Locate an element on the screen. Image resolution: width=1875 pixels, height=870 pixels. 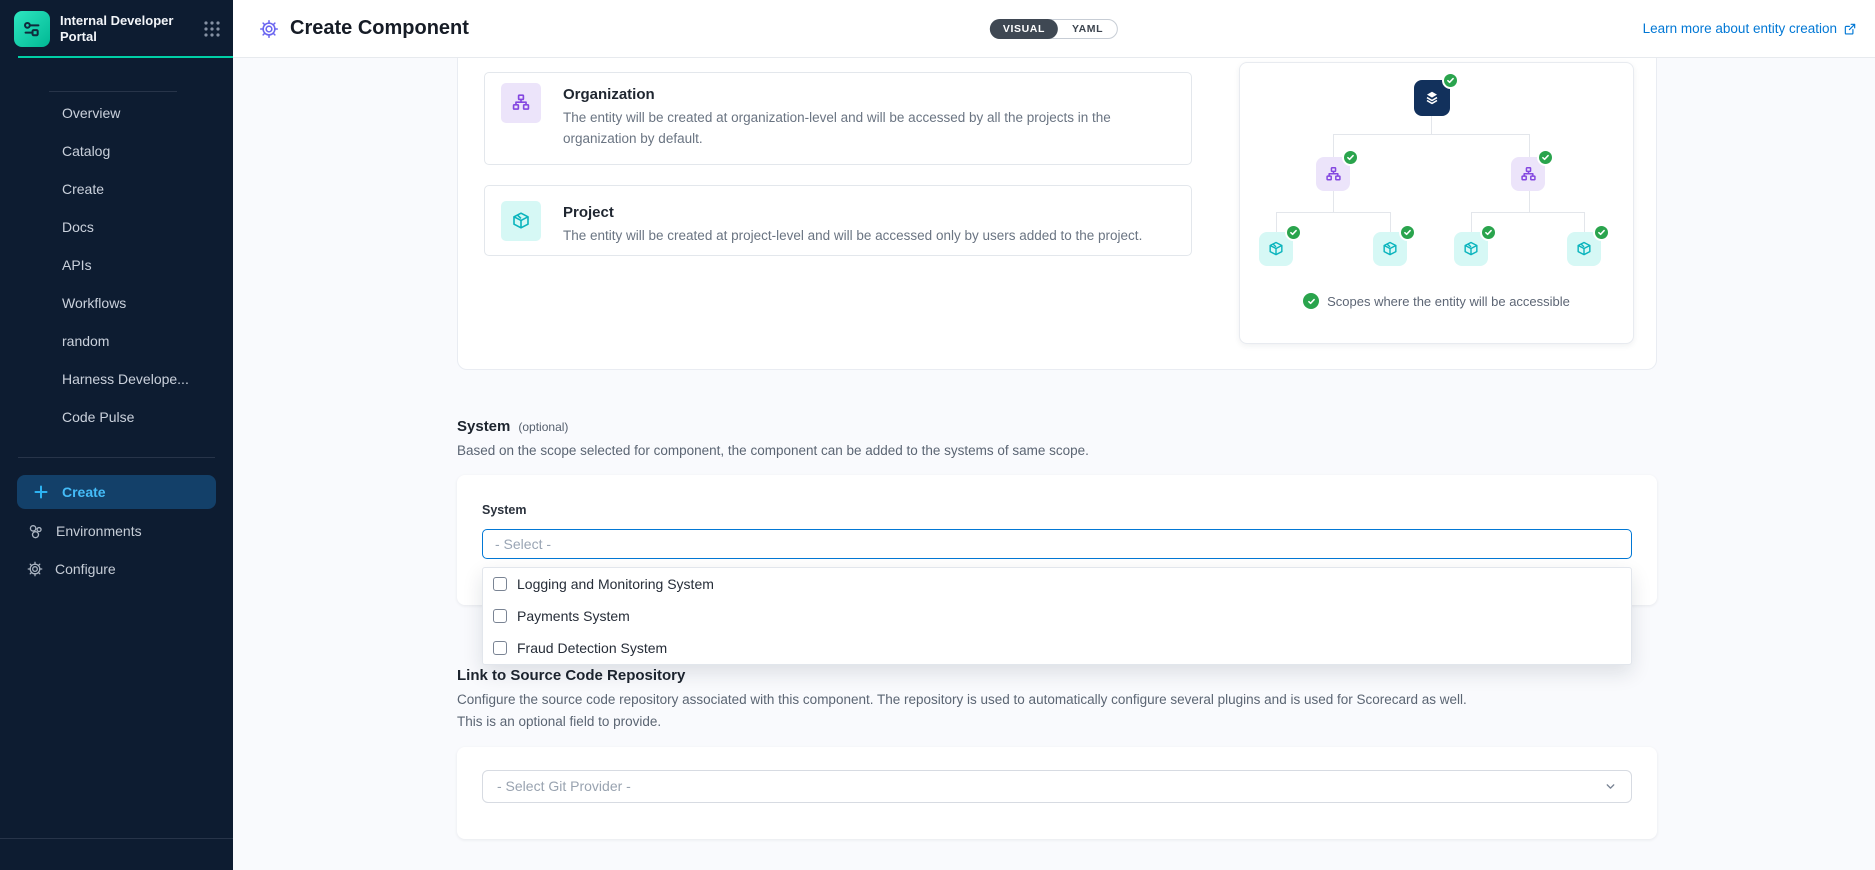
system-optional-label: (optional) is located at coordinates (543, 427).